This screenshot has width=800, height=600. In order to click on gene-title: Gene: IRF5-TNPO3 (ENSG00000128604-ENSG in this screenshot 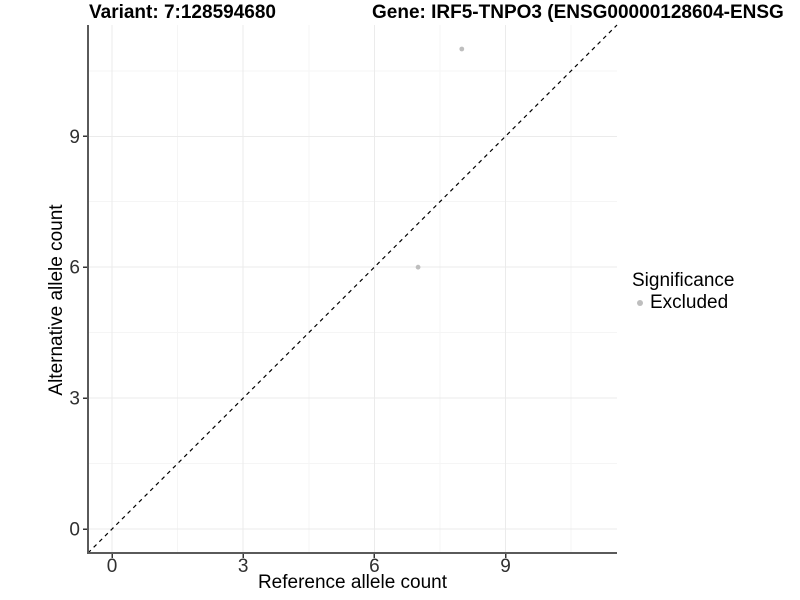, I will do `click(578, 12)`.